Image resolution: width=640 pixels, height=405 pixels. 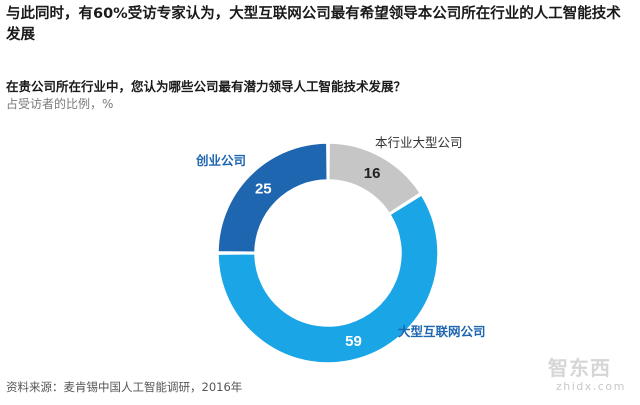 I want to click on donut-value-label-3: 25, so click(x=263, y=188).